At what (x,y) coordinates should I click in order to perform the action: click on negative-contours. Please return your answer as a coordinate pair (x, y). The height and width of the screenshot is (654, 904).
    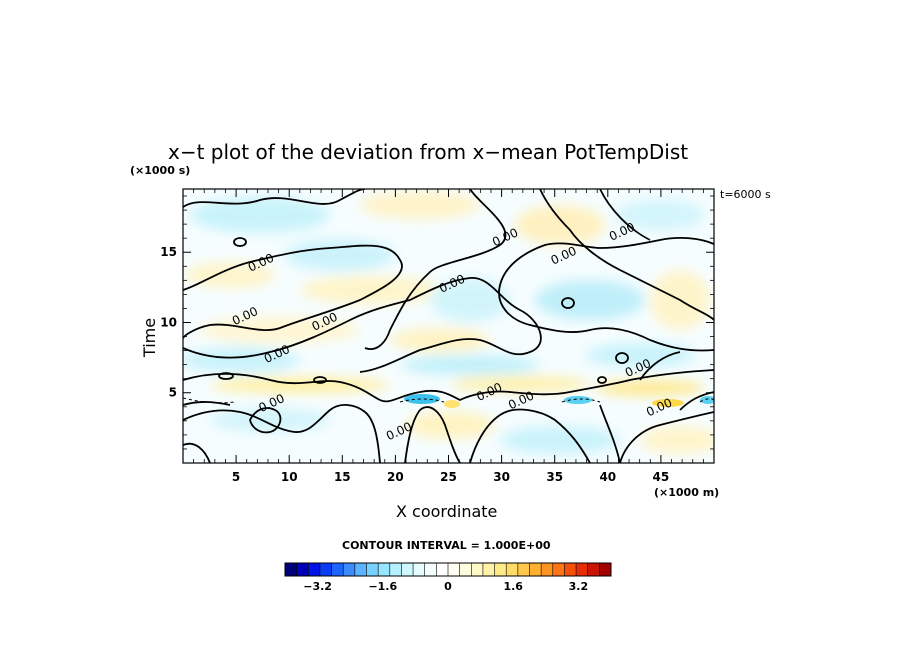
    Looking at the image, I should click on (448, 400).